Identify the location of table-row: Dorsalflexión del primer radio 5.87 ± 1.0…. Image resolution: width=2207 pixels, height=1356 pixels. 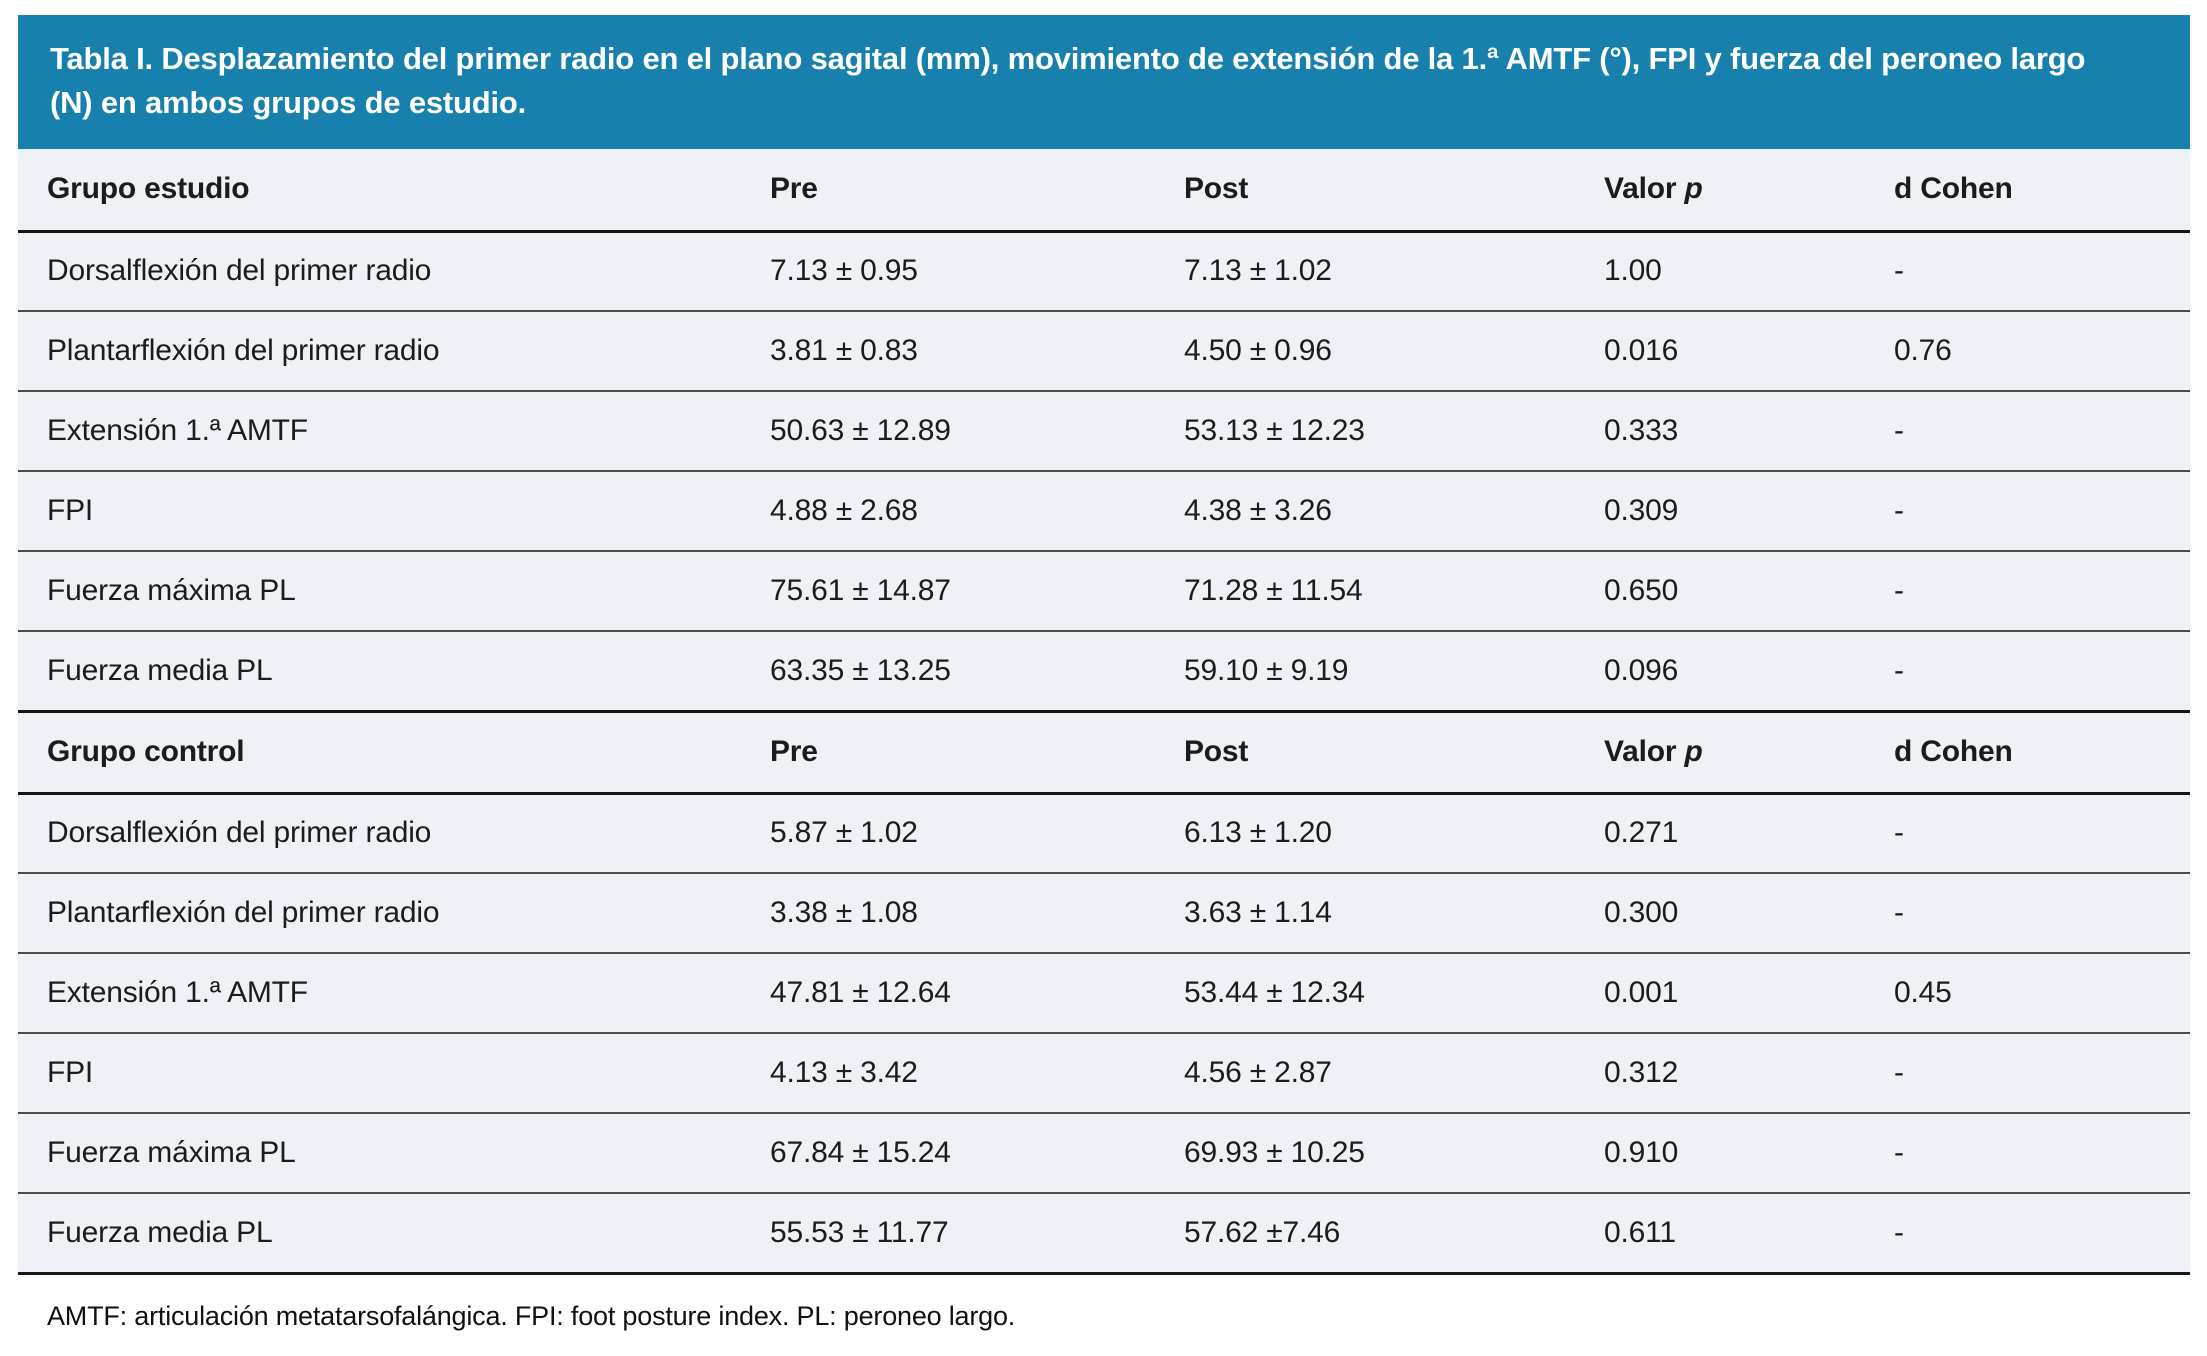
(1104, 834).